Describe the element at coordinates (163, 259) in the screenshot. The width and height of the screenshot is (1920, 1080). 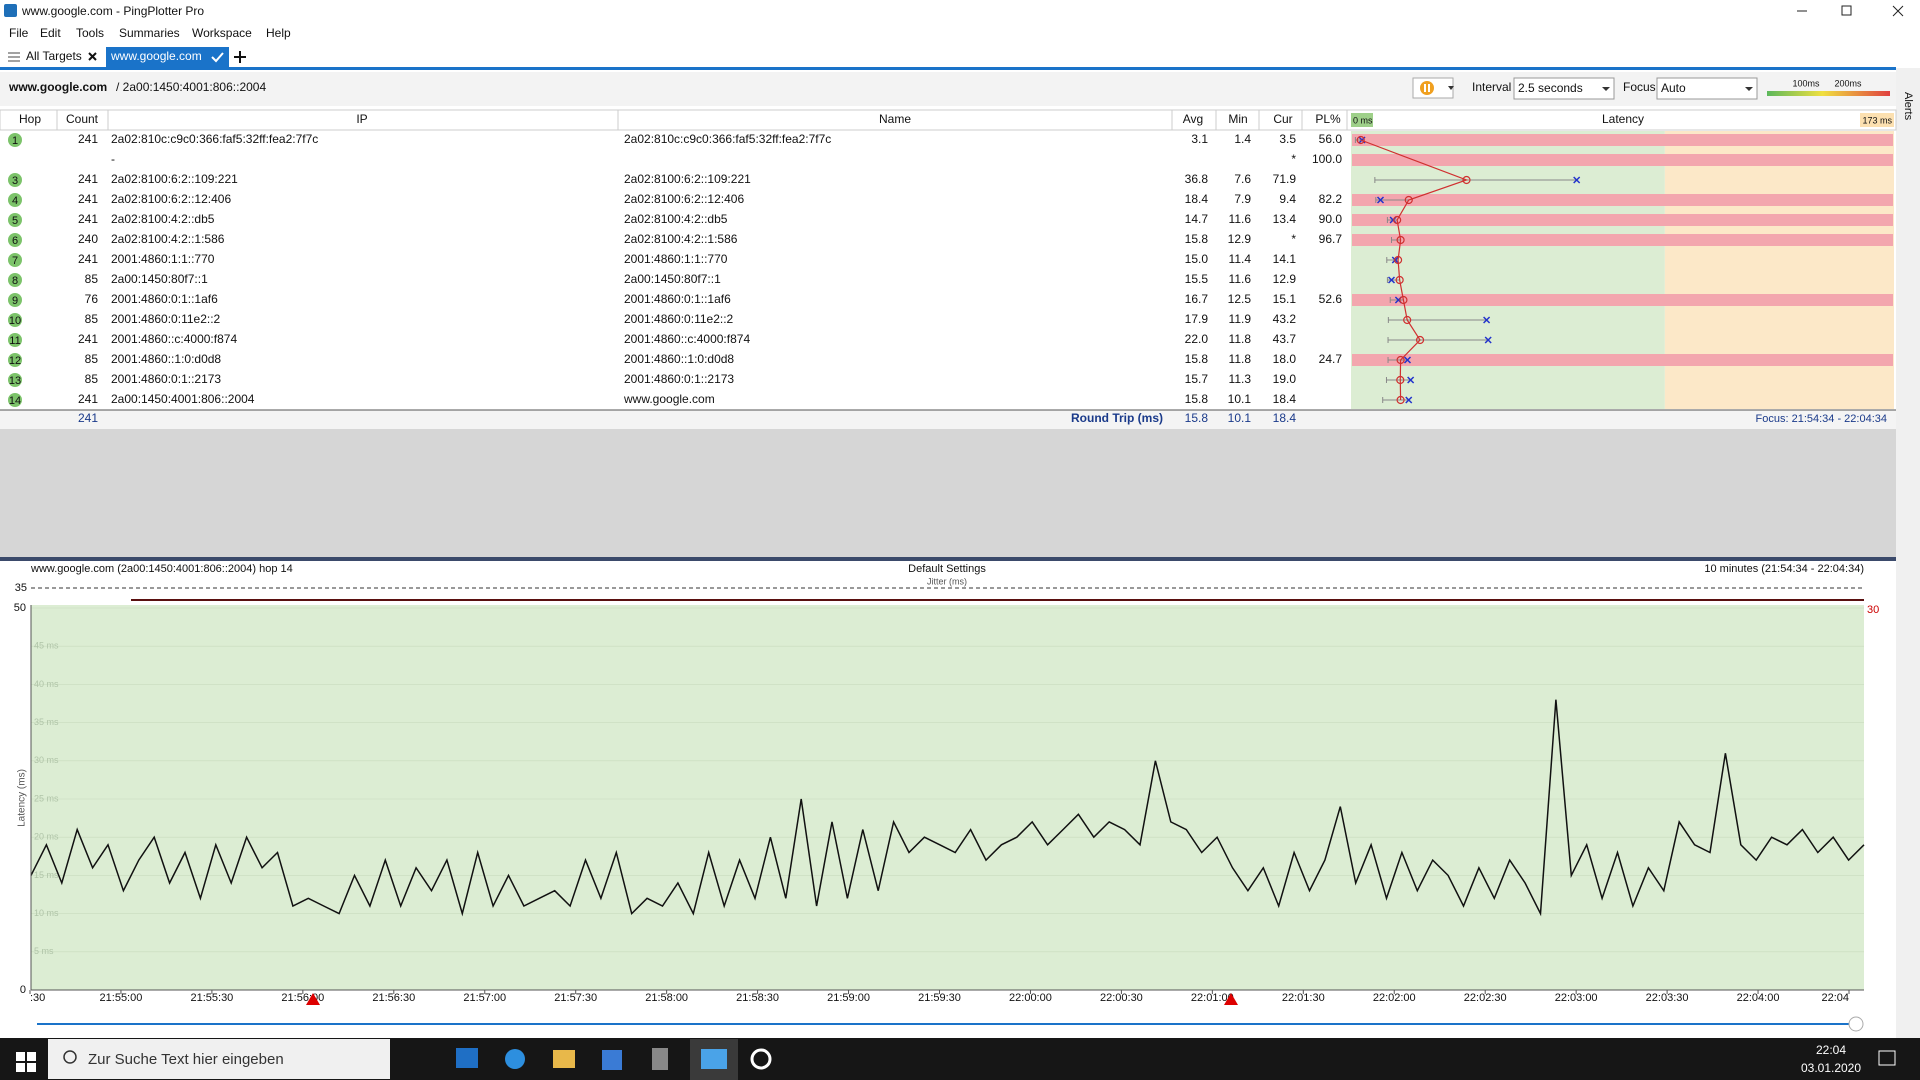
I see `ip-cell: 2001:4860:1:1::770` at that location.